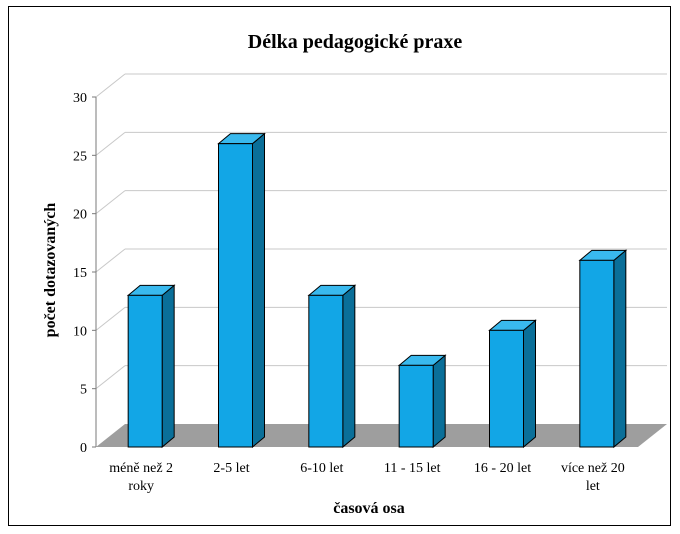 This screenshot has width=680, height=534. What do you see at coordinates (80, 331) in the screenshot?
I see `y-tick-label: 10` at bounding box center [80, 331].